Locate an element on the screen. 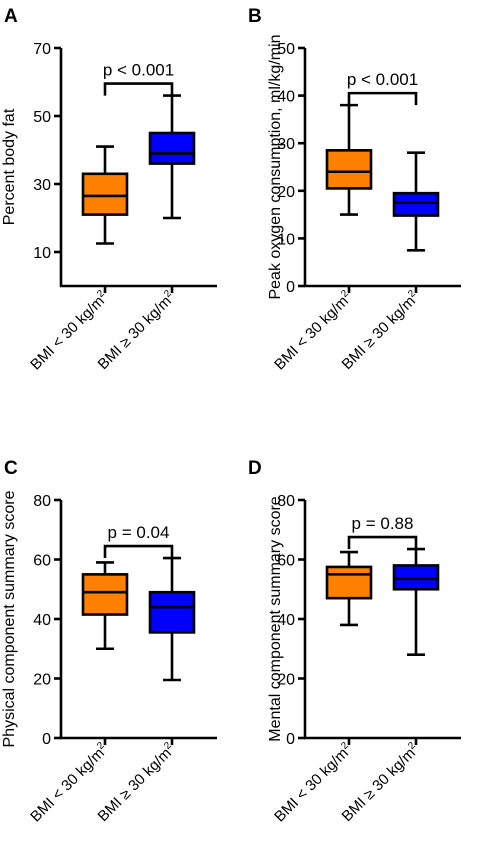  y-axis-label: Percent body fat is located at coordinates (9, 166).